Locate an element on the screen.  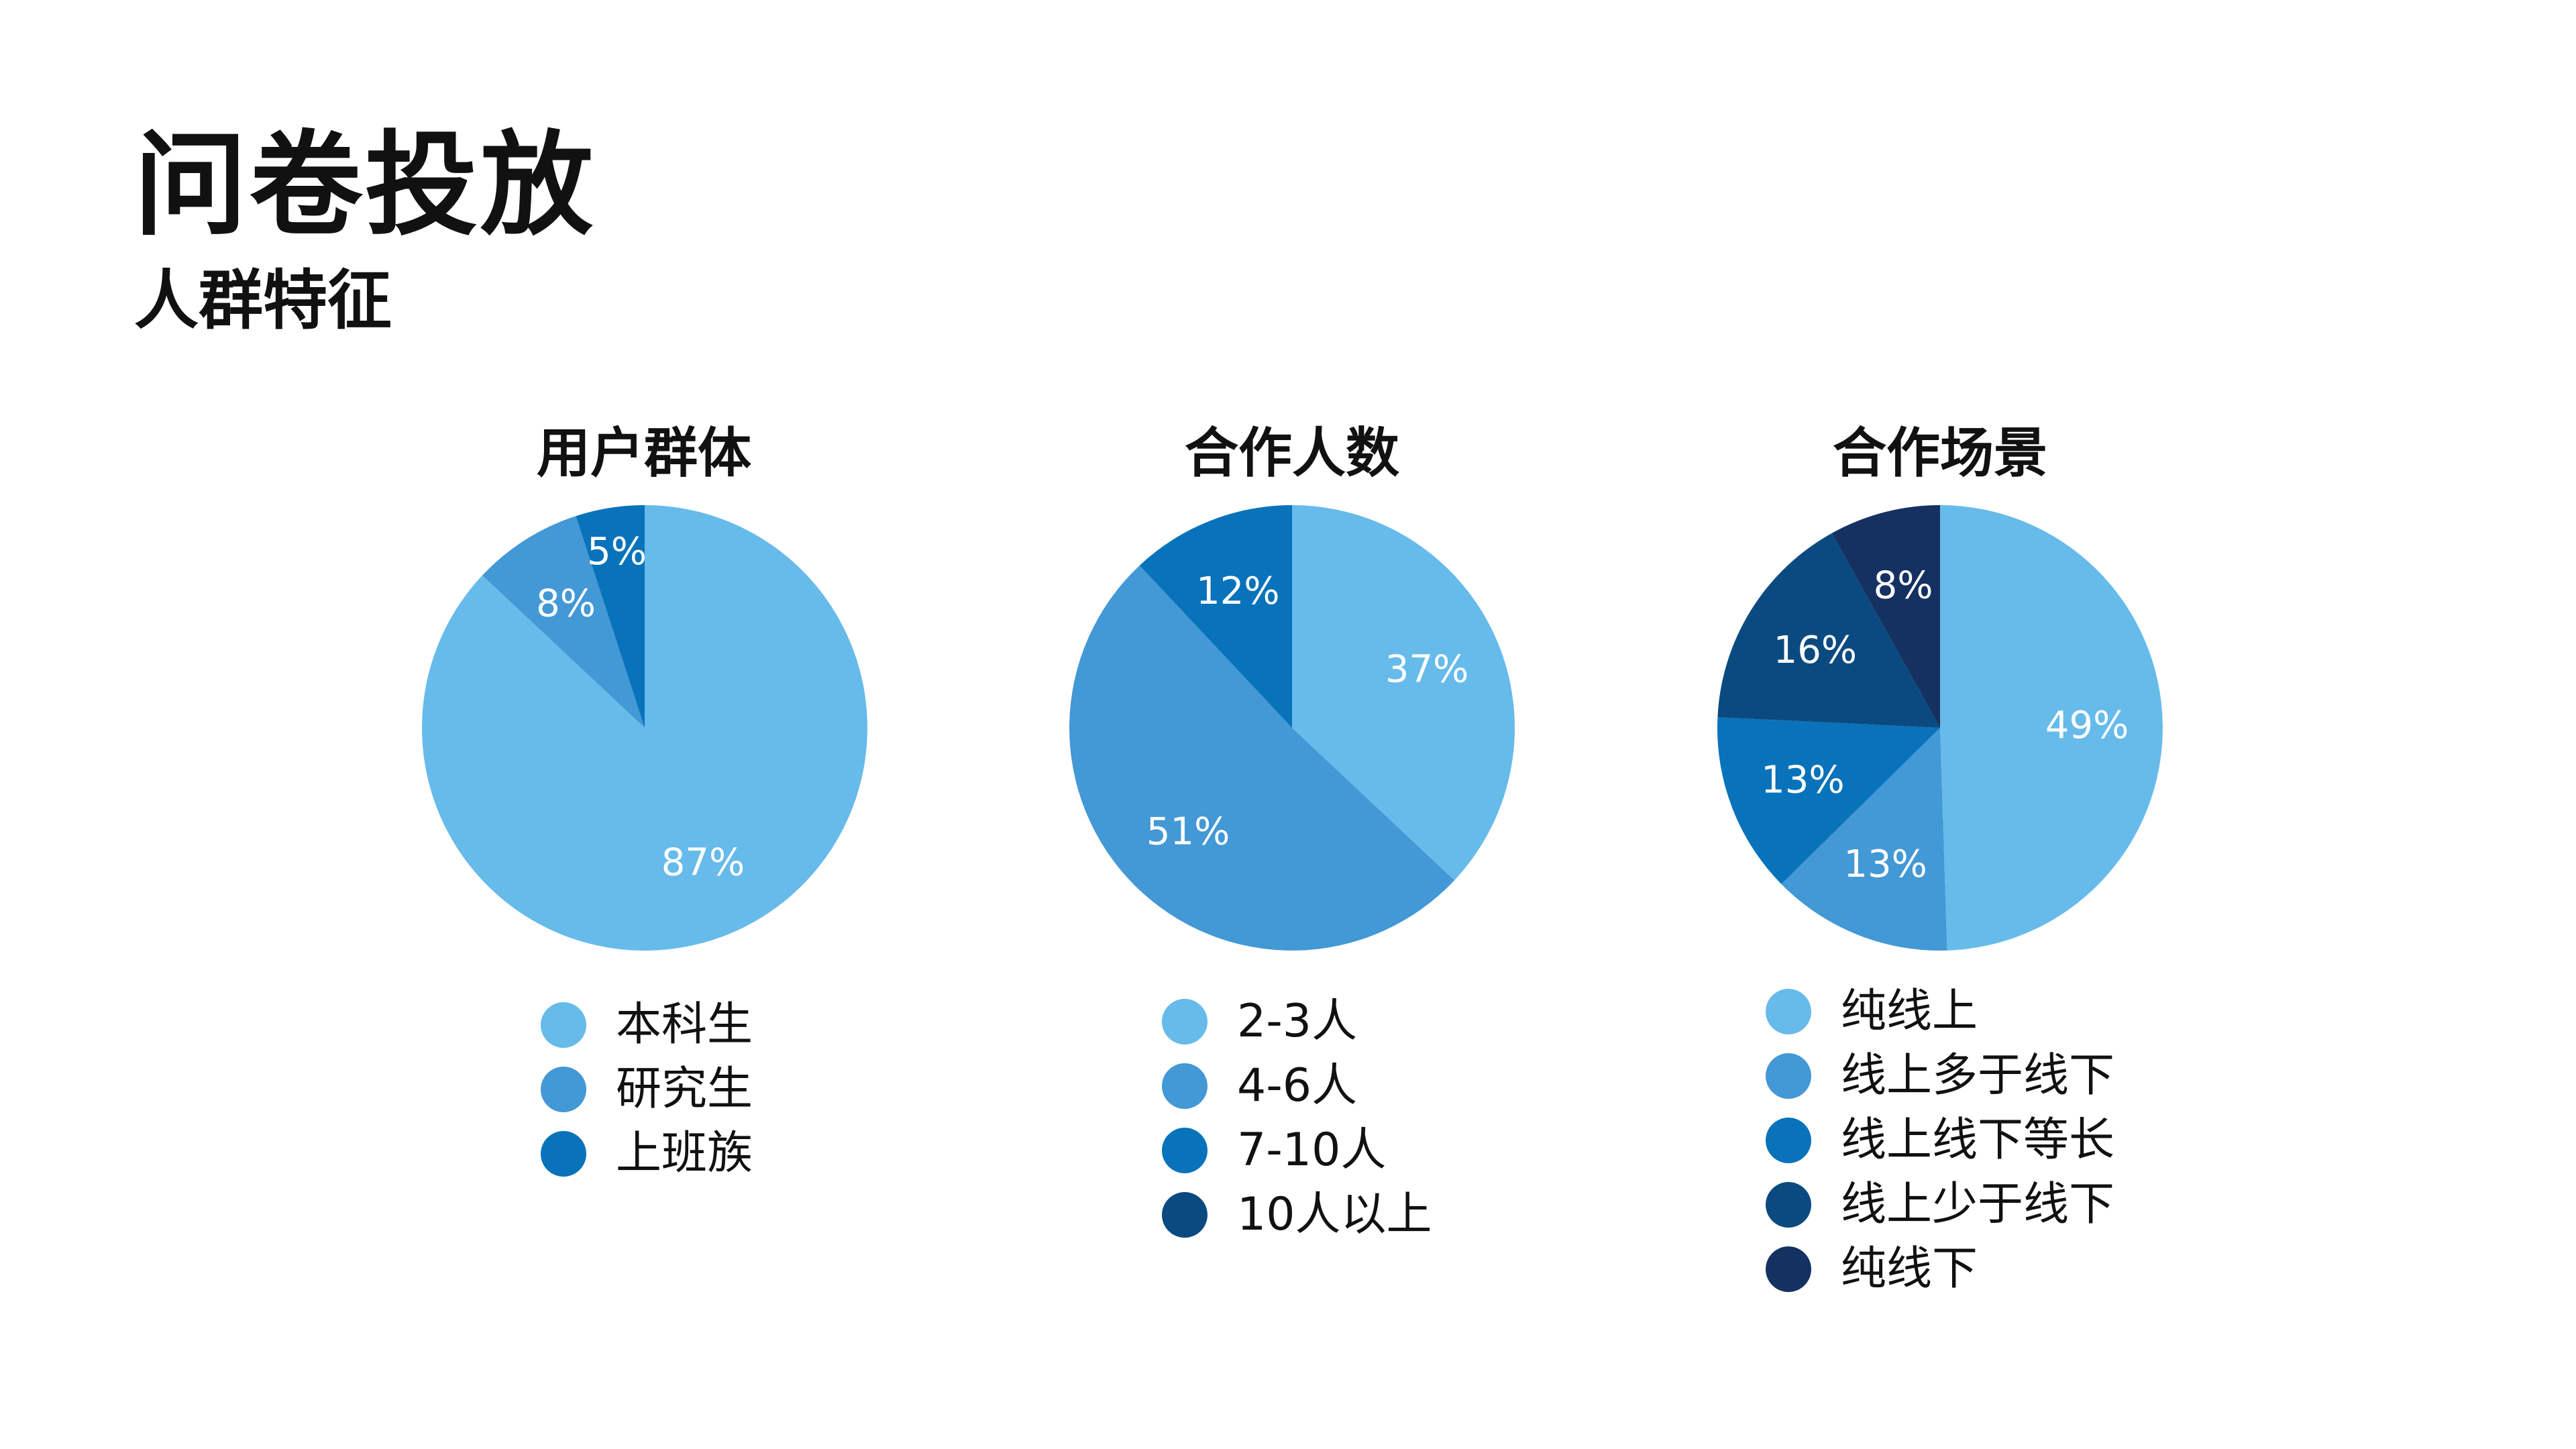
pie-chart-team-size: 37% 51% 12% is located at coordinates (1292, 728).